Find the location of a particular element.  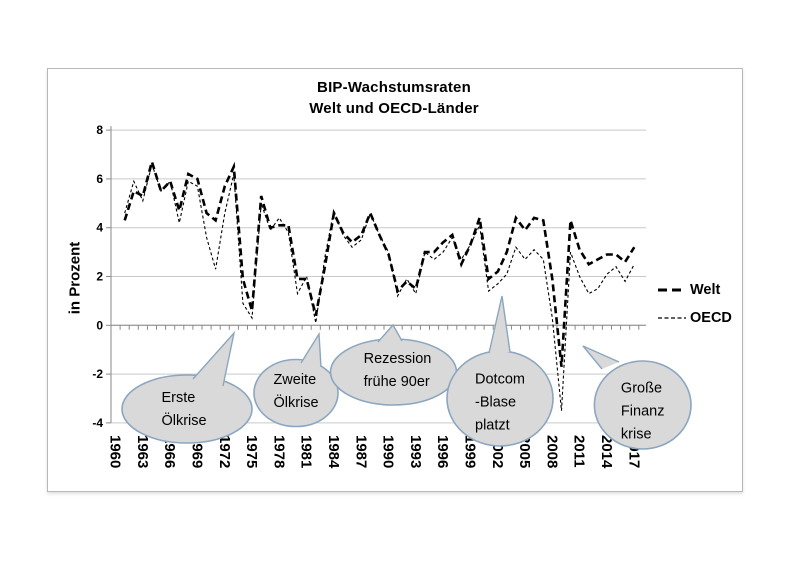

x-tick-label: 1987 is located at coordinates (360, 451).